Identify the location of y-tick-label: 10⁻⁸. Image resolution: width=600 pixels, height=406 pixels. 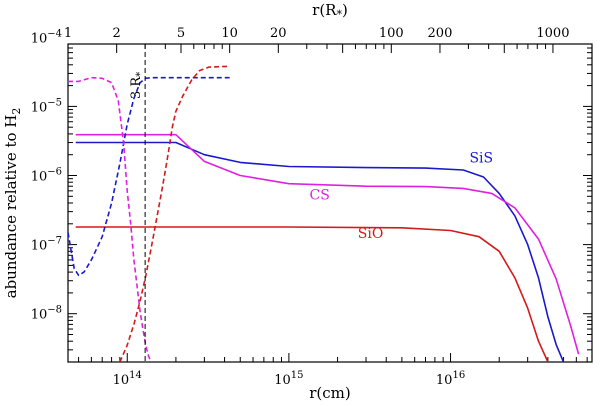
(46, 314).